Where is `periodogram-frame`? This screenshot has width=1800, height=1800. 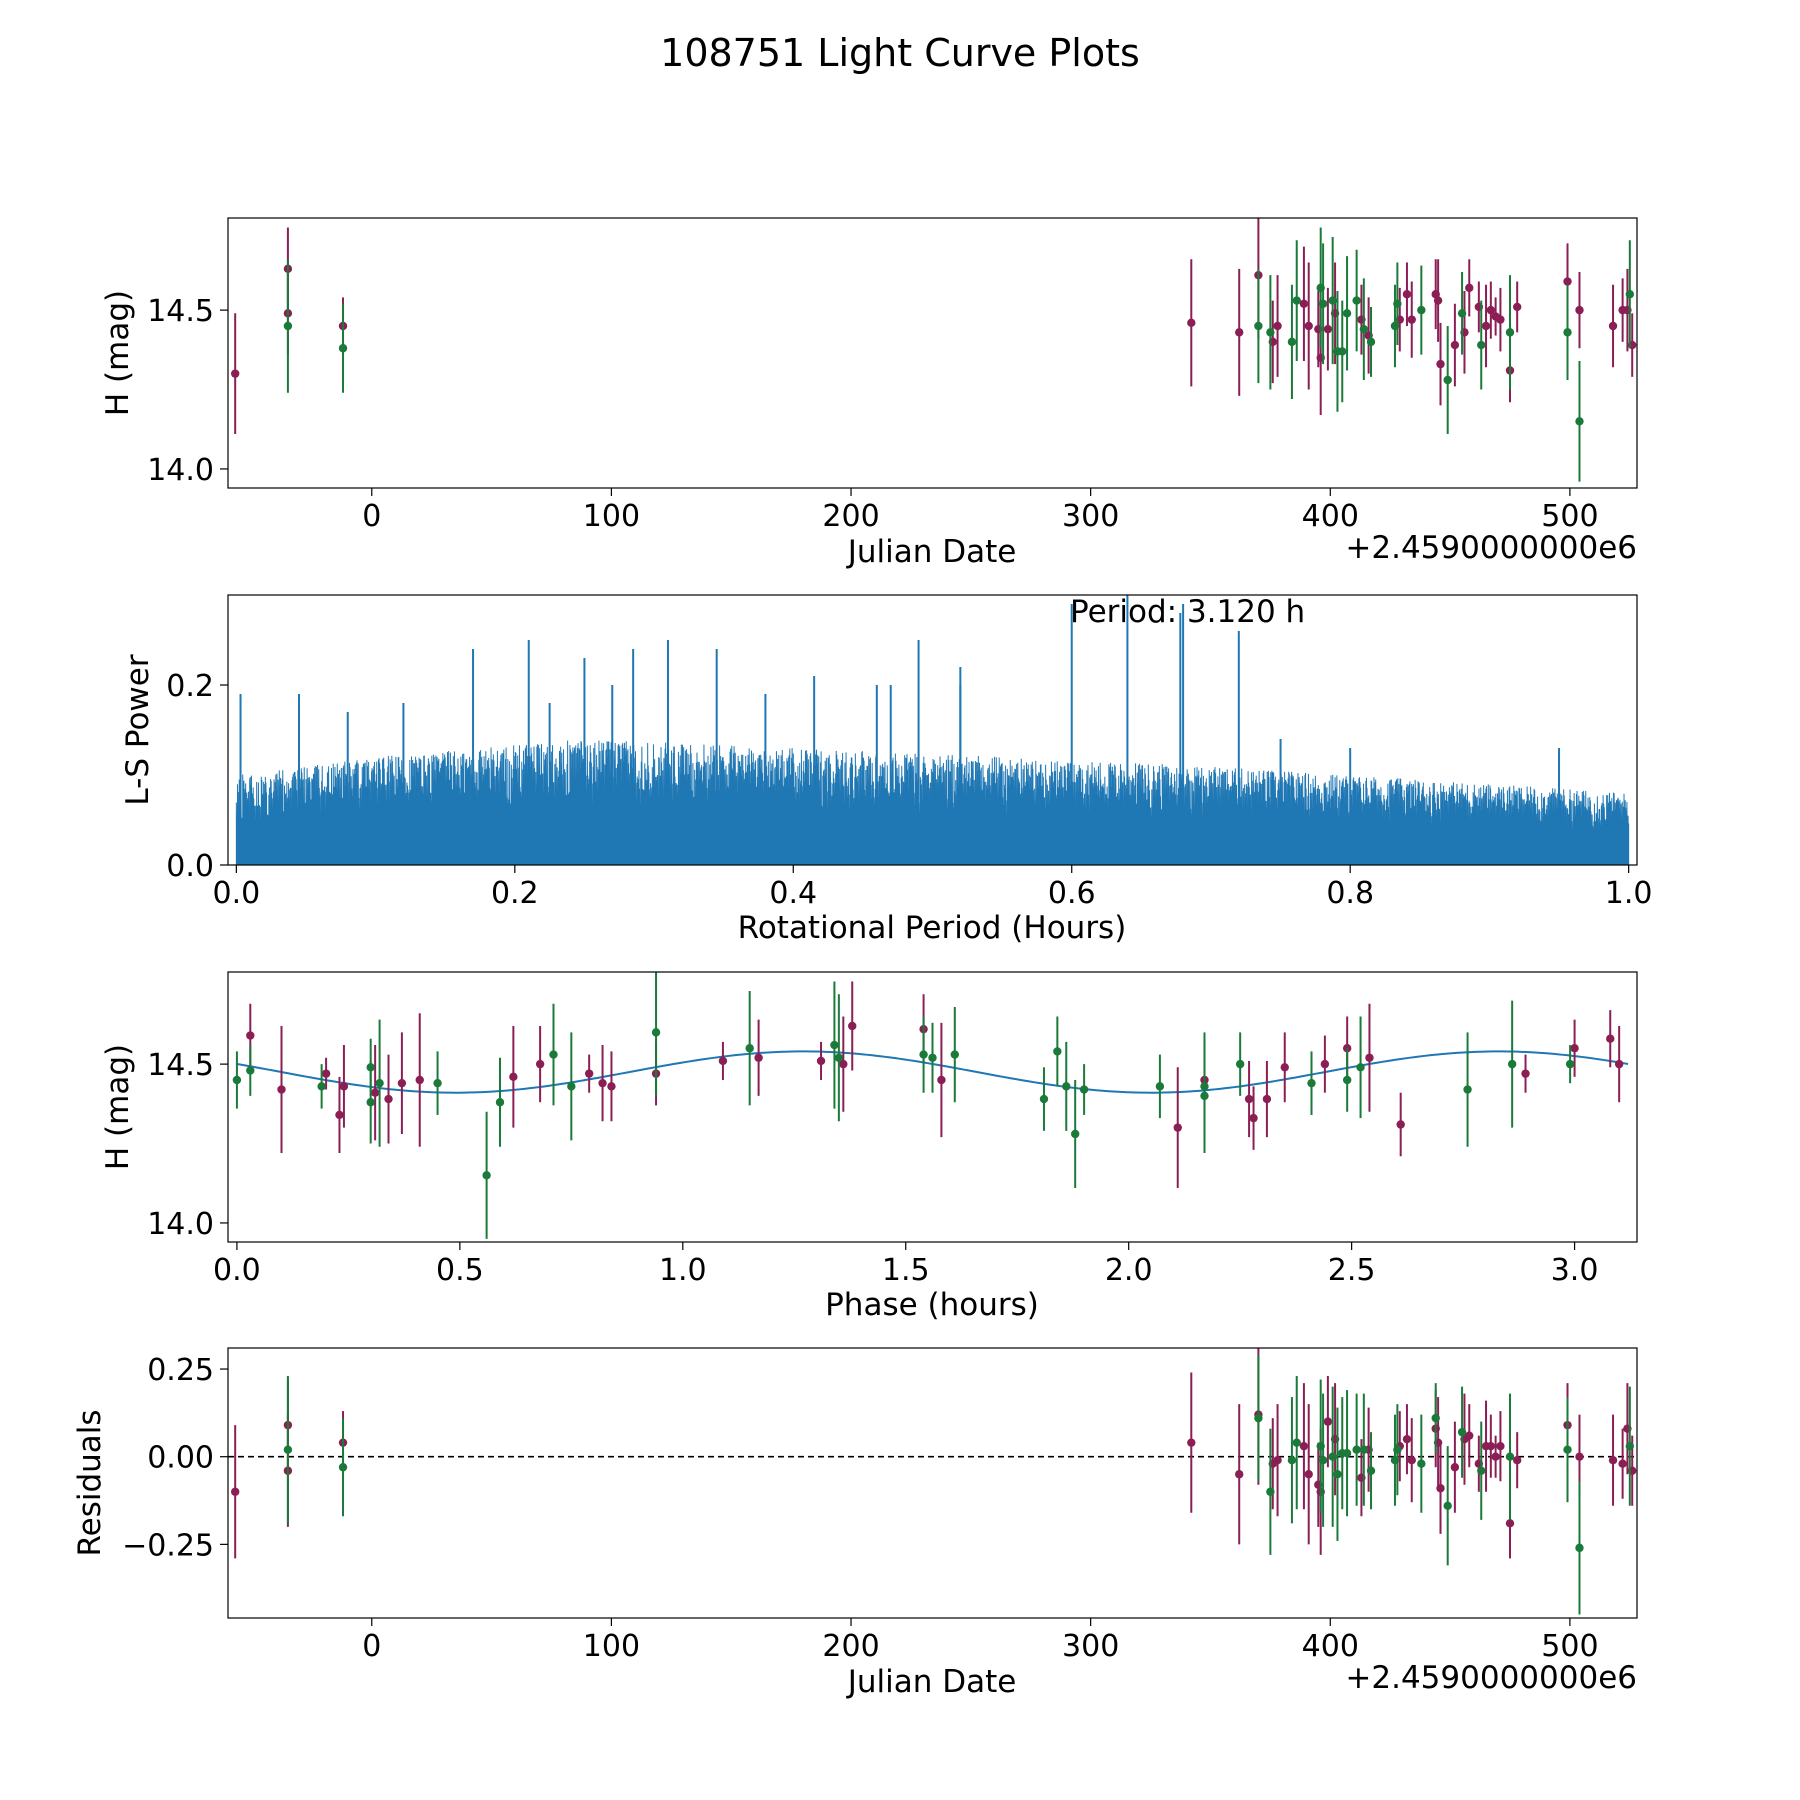
periodogram-frame is located at coordinates (932, 730).